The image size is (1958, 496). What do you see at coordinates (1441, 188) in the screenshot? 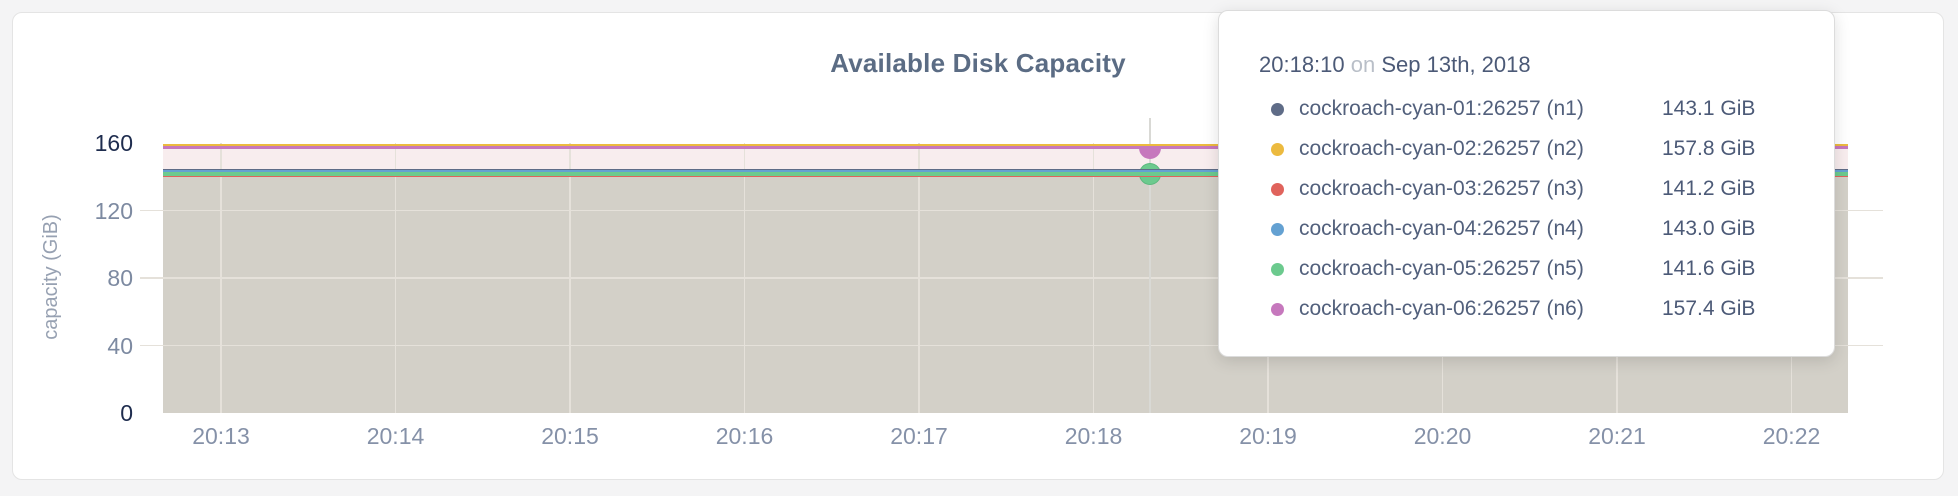
I see `series-name: cockroach-cyan-03:26257 (n3)` at bounding box center [1441, 188].